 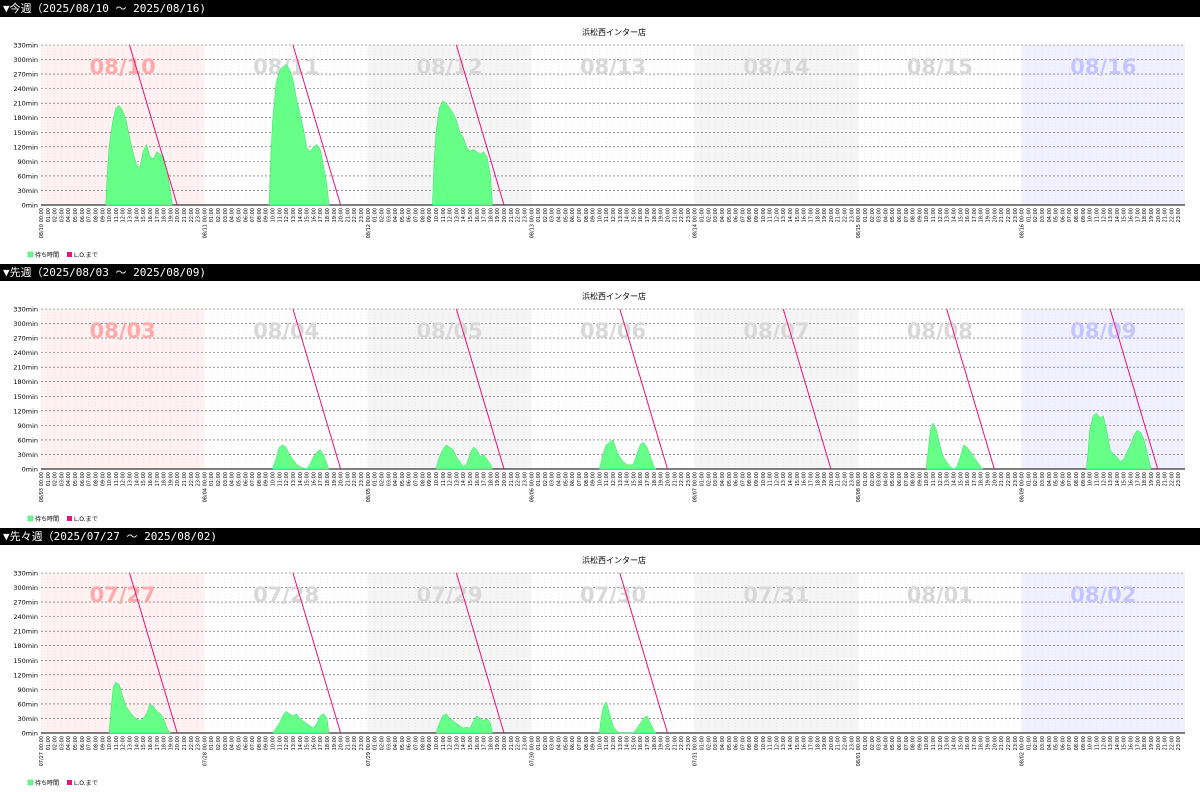 I want to click on x-tick-label: 16:00, so click(x=314, y=743).